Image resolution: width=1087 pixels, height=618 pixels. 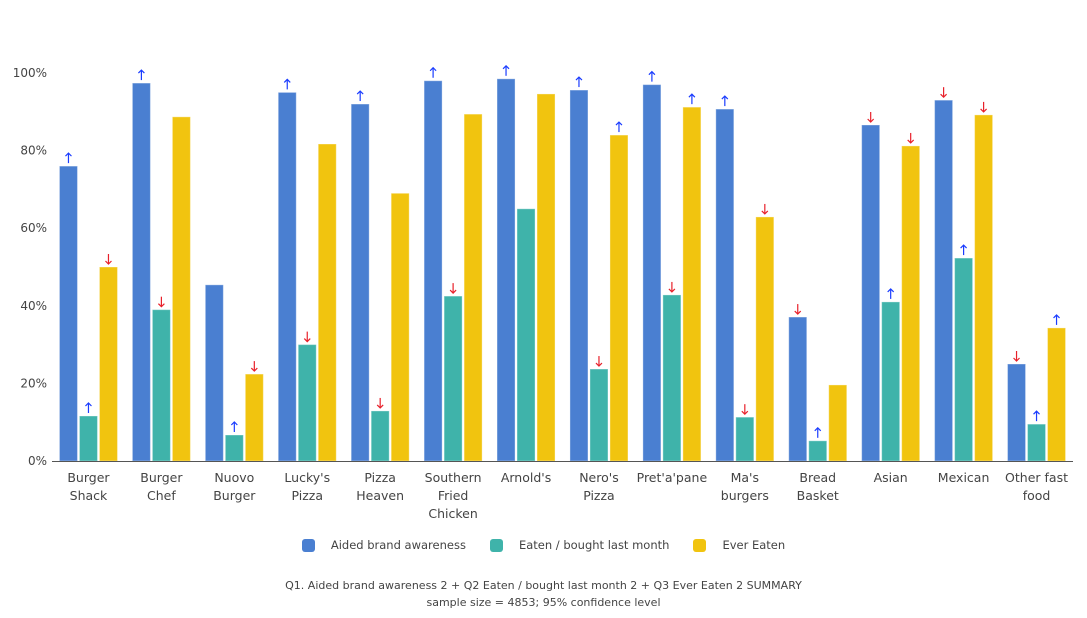 What do you see at coordinates (307, 486) in the screenshot?
I see `x-tick-label: Lucky's Pizza` at bounding box center [307, 486].